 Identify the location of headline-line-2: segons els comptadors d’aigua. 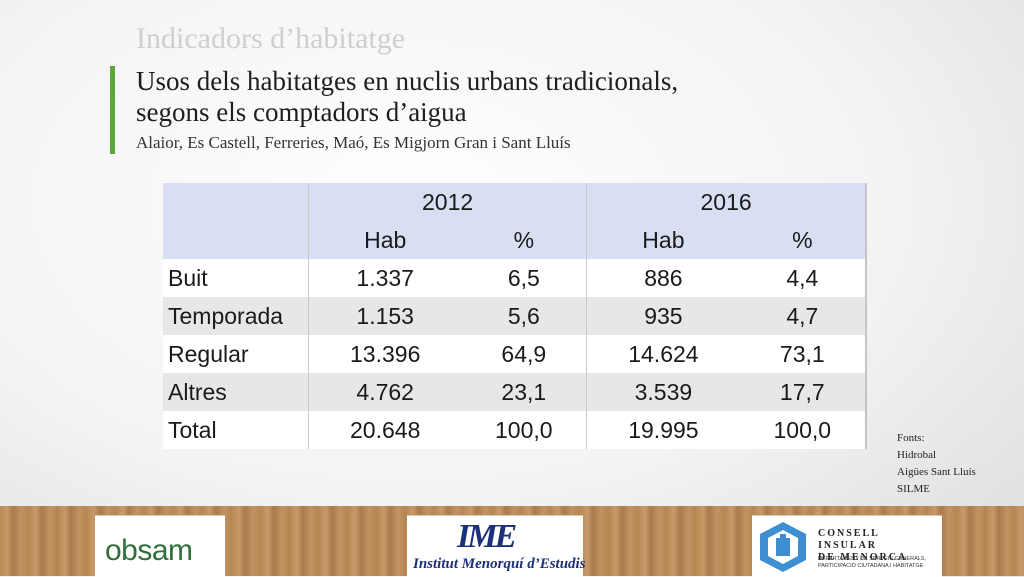
(301, 112).